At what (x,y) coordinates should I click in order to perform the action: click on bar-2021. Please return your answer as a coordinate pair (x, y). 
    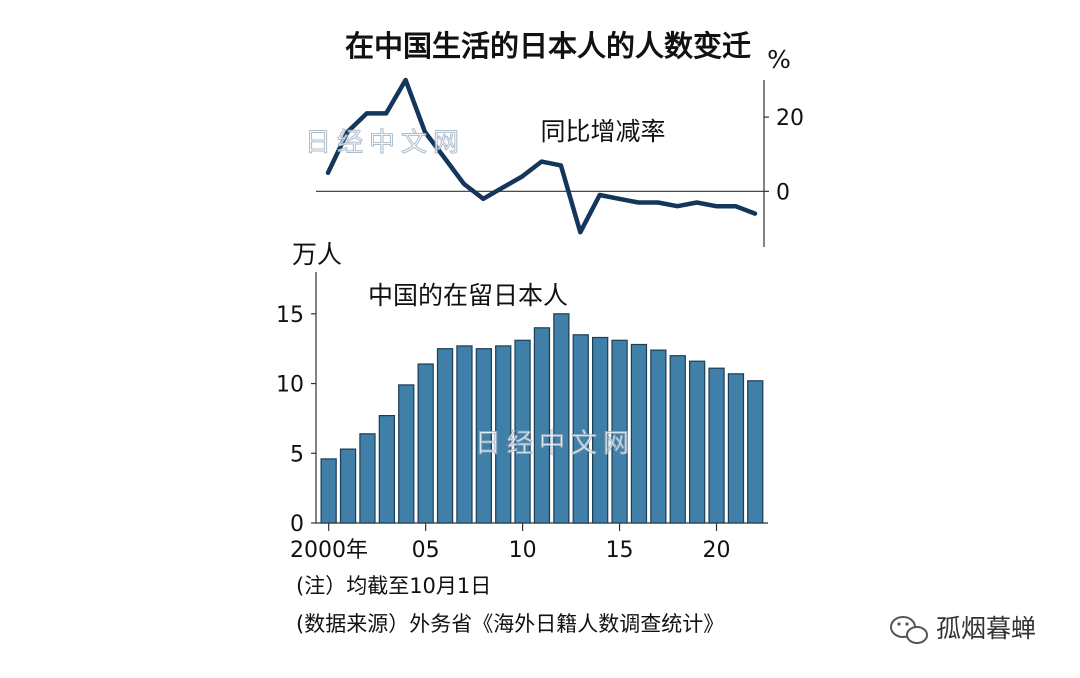
    Looking at the image, I should click on (736, 448).